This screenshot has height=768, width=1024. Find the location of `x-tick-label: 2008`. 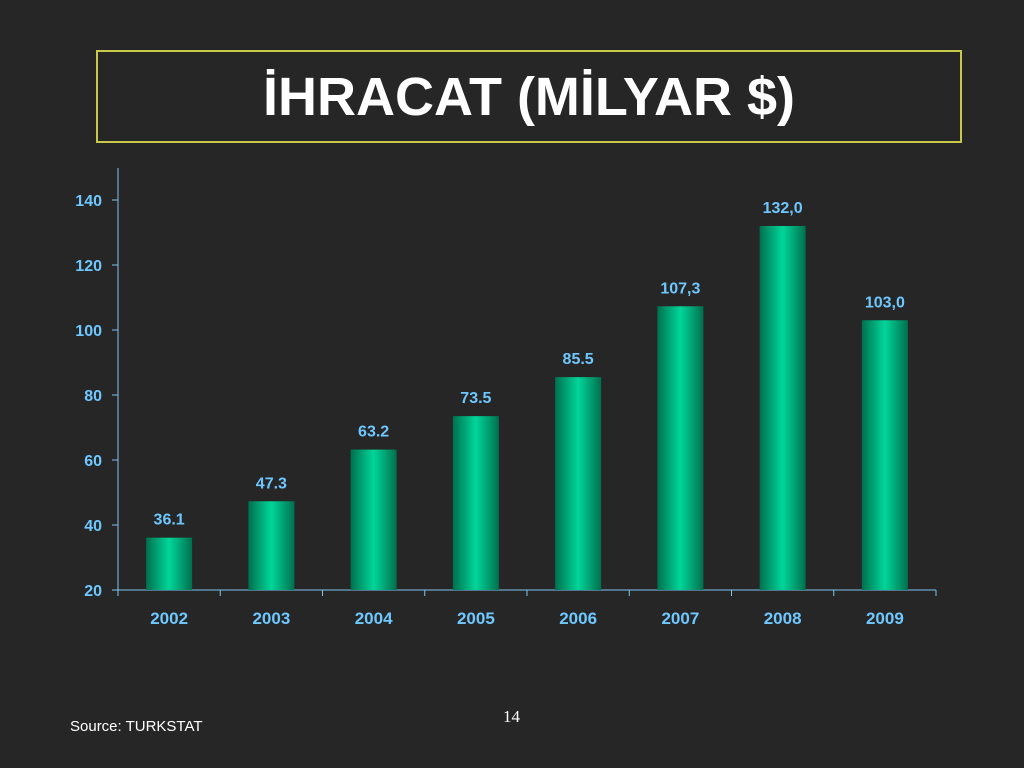

x-tick-label: 2008 is located at coordinates (783, 618).